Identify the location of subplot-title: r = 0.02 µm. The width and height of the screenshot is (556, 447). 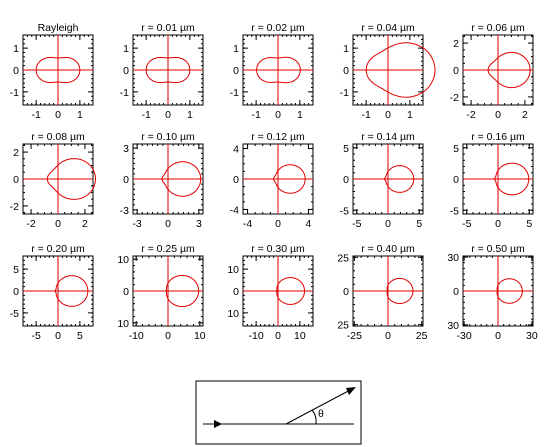
(278, 28).